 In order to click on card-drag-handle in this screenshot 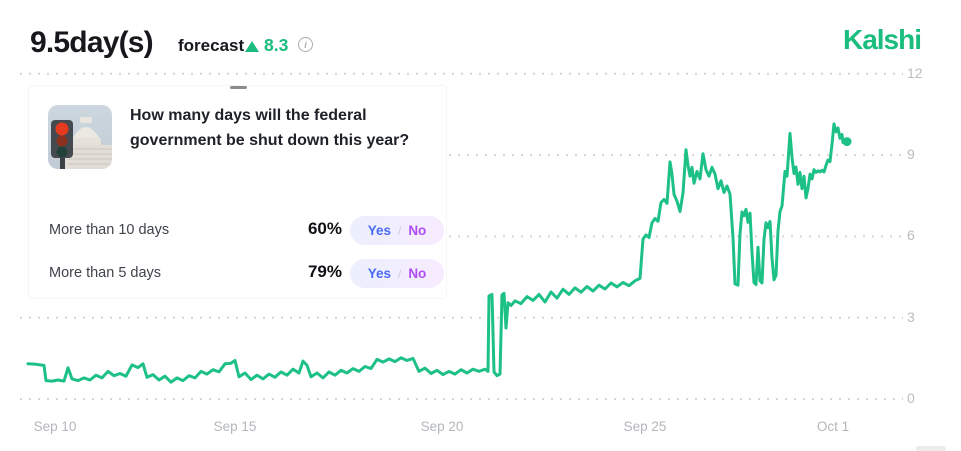, I will do `click(238, 87)`.